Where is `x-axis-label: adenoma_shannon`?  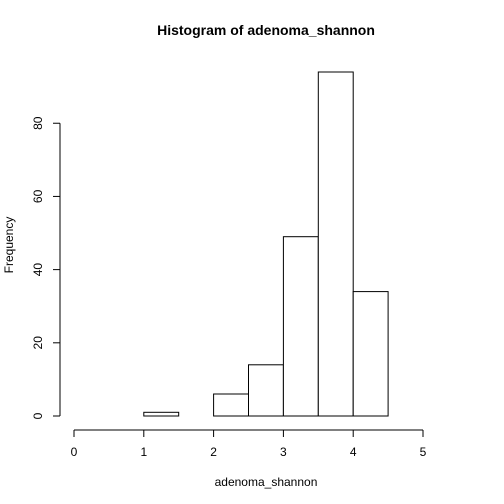
x-axis-label: adenoma_shannon is located at coordinates (266, 482).